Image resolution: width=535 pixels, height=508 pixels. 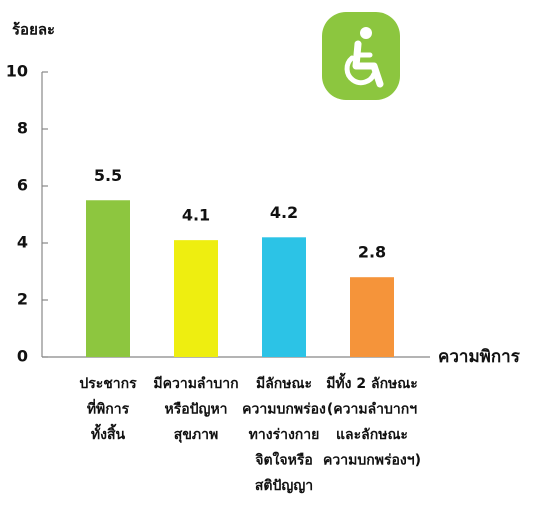 I want to click on data-label: 4.1, so click(x=196, y=215).